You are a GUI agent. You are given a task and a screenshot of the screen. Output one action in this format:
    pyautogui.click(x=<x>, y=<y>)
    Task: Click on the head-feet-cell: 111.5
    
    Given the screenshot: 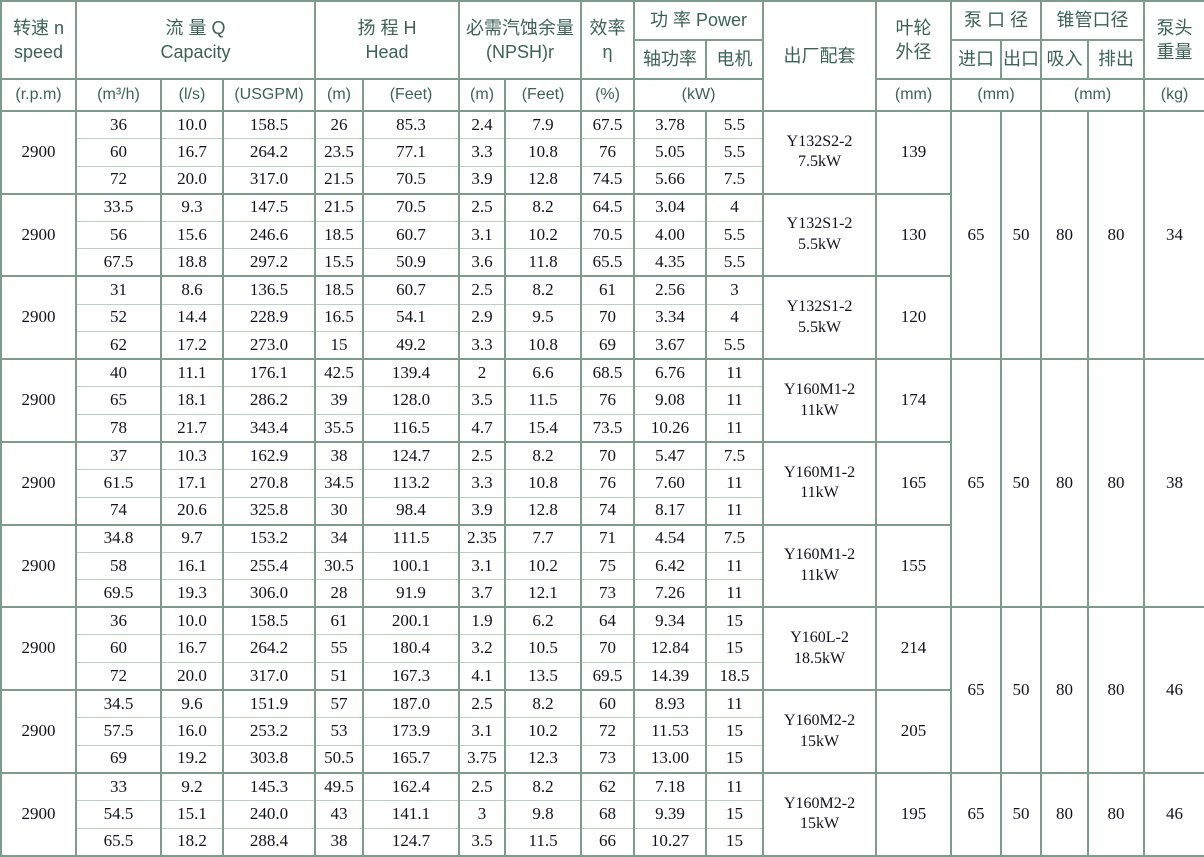 What is the action you would take?
    pyautogui.click(x=411, y=538)
    